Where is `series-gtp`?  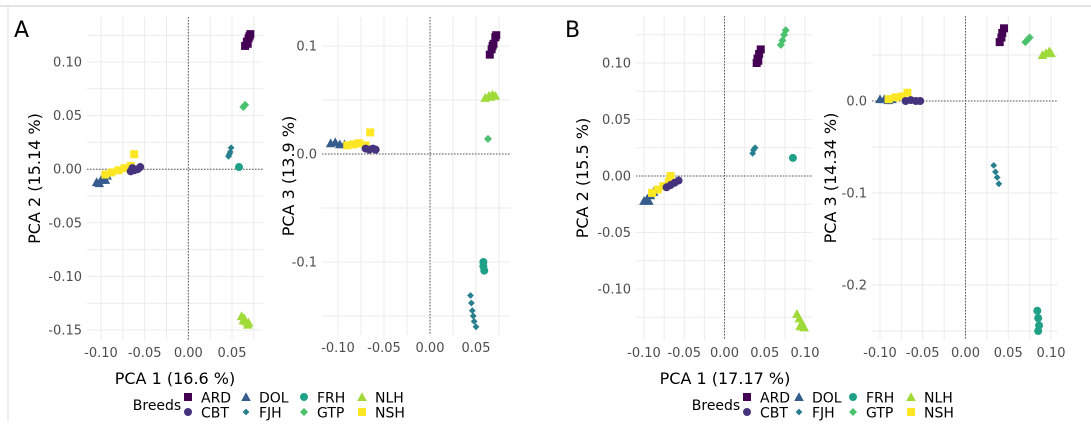 series-gtp is located at coordinates (487, 138).